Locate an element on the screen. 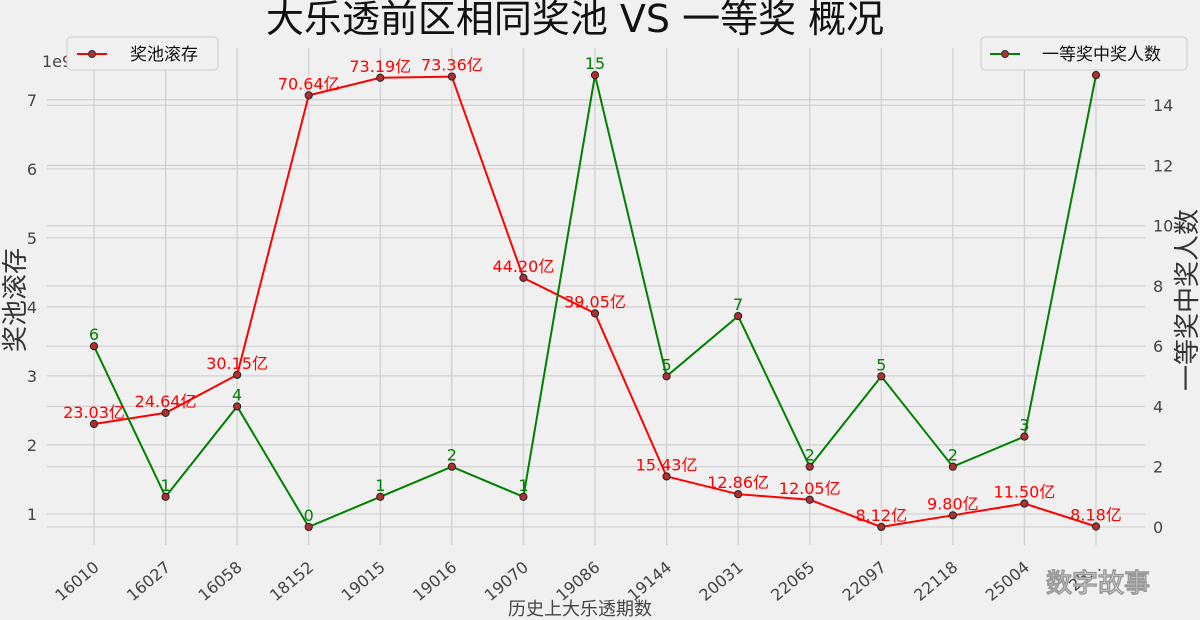  data-label-pool: 73.19亿 is located at coordinates (380, 66).